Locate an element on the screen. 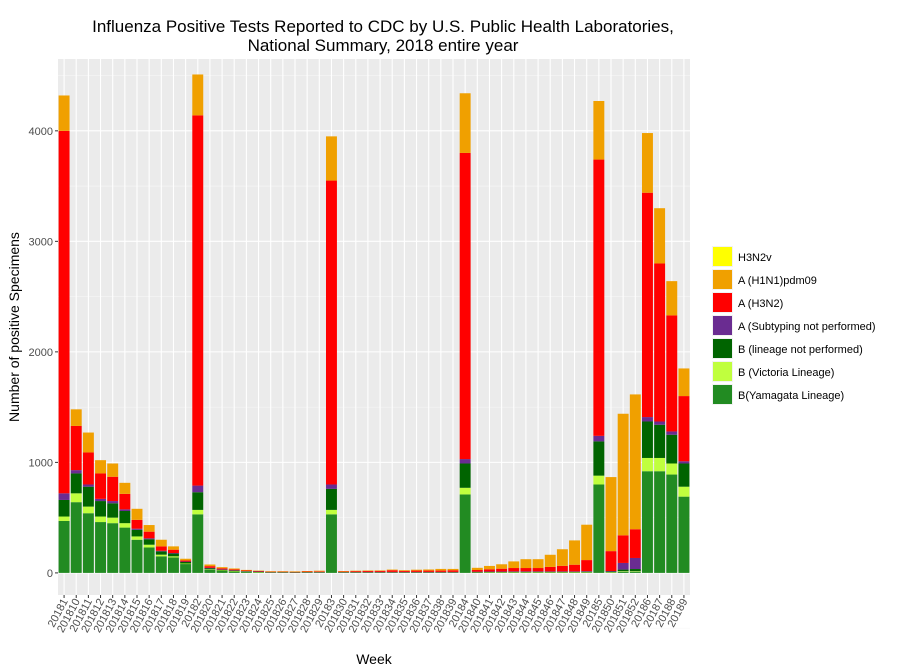  x-axis-title: Week is located at coordinates (374, 659).